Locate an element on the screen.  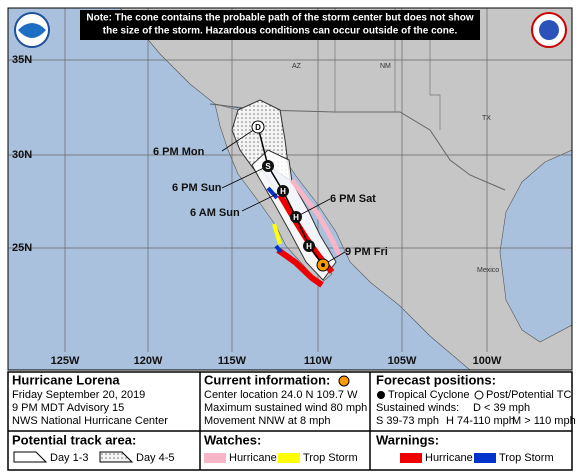
note-box is located at coordinates (280, 25).